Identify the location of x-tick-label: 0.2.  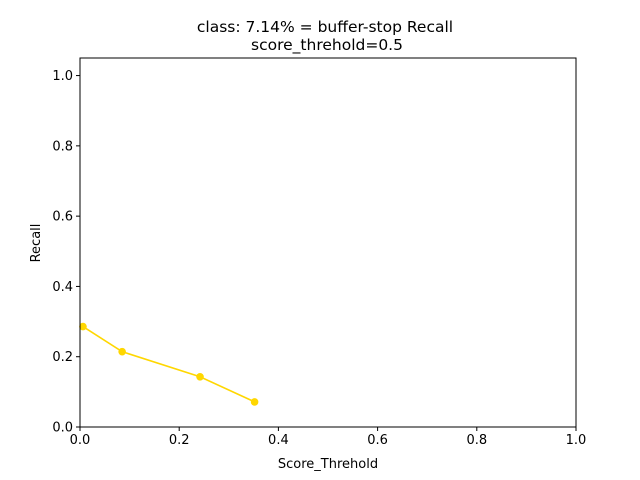
(179, 440).